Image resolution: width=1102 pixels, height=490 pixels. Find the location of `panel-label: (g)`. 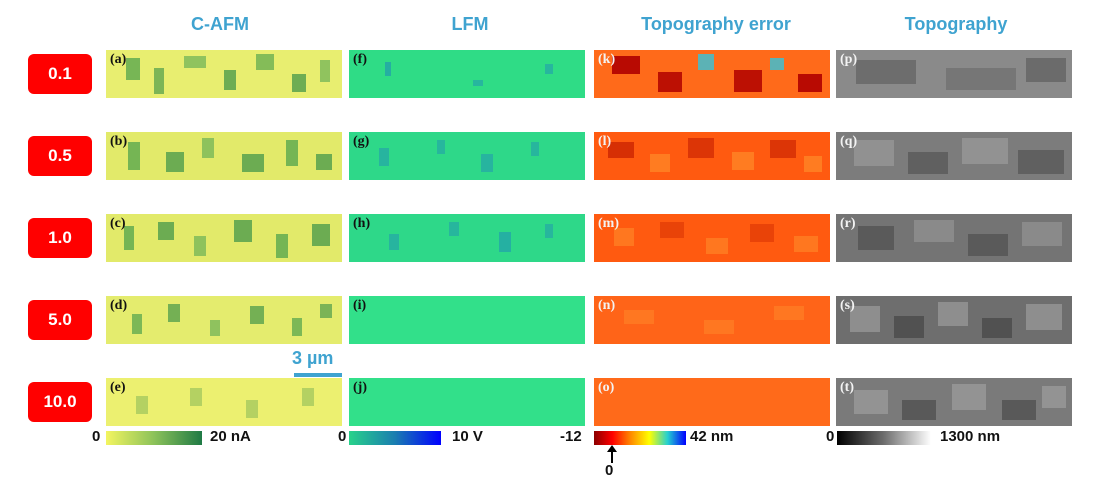

panel-label: (g) is located at coordinates (361, 141).